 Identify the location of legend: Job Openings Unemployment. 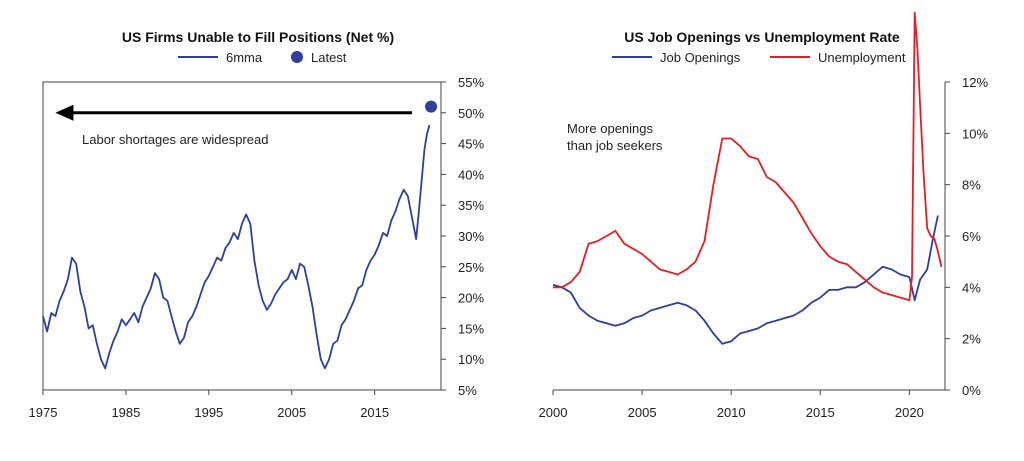
(759, 57).